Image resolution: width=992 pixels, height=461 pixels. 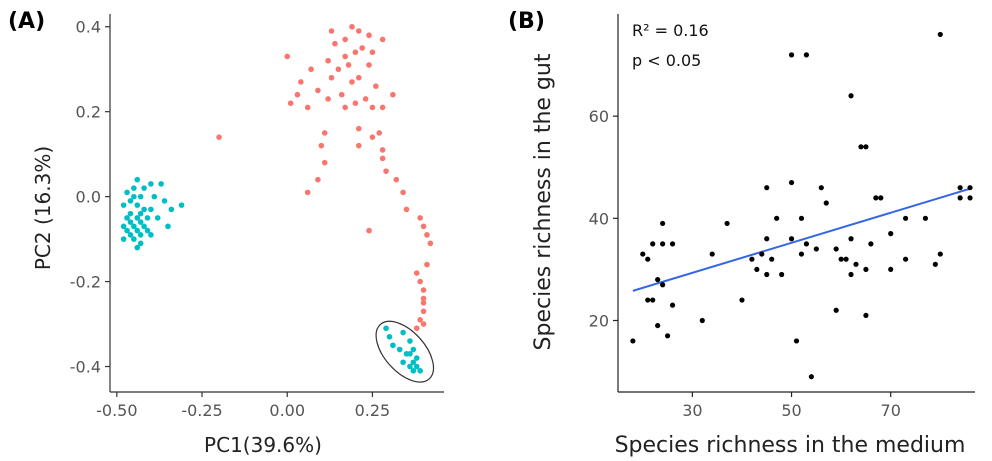 What do you see at coordinates (85, 367) in the screenshot?
I see `pca-y-tick-label: -0.4` at bounding box center [85, 367].